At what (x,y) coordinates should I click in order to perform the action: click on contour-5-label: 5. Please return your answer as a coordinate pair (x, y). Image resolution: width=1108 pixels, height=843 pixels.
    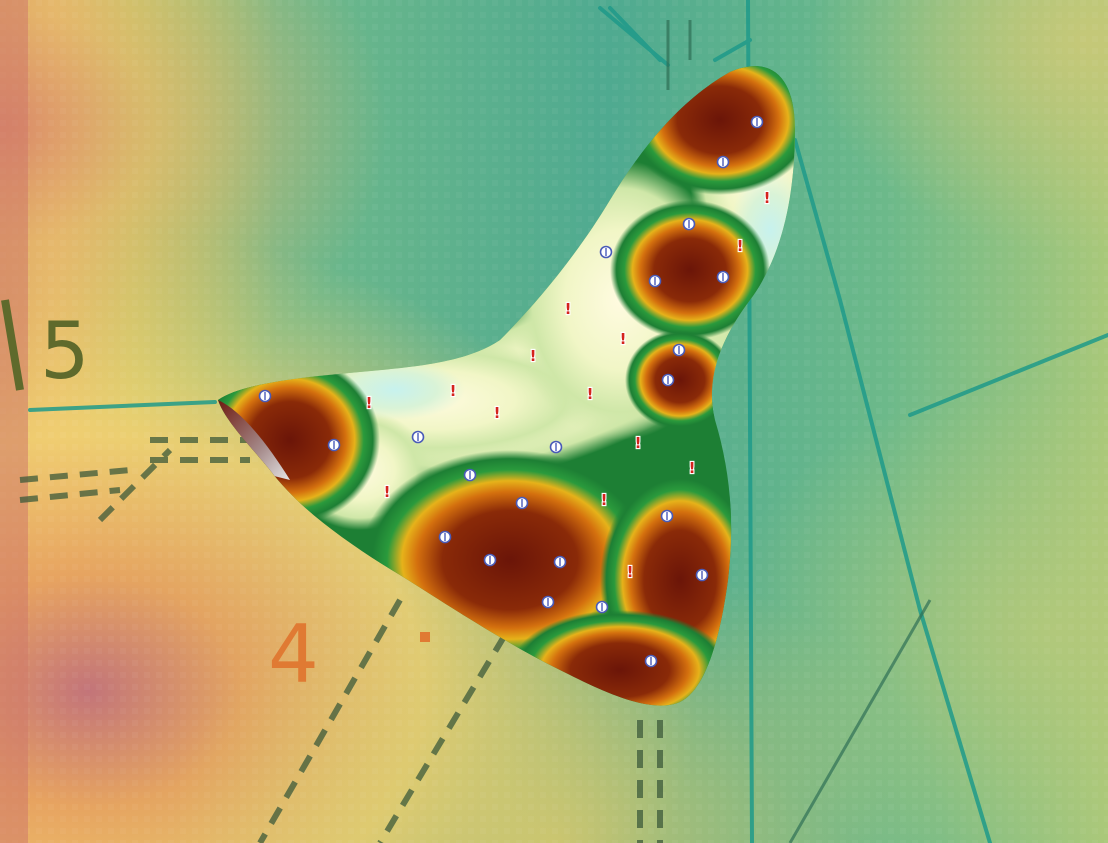
    Looking at the image, I should click on (45, 348).